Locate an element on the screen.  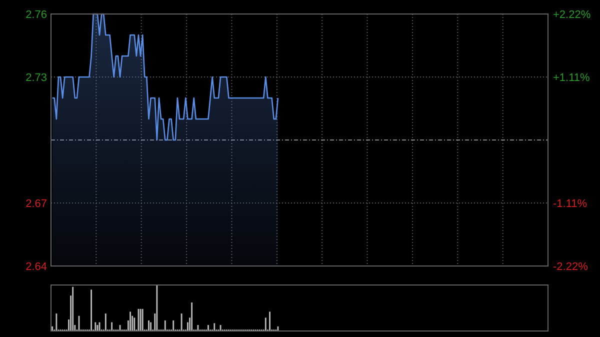
y2-tick-label: +1.11% is located at coordinates (571, 78).